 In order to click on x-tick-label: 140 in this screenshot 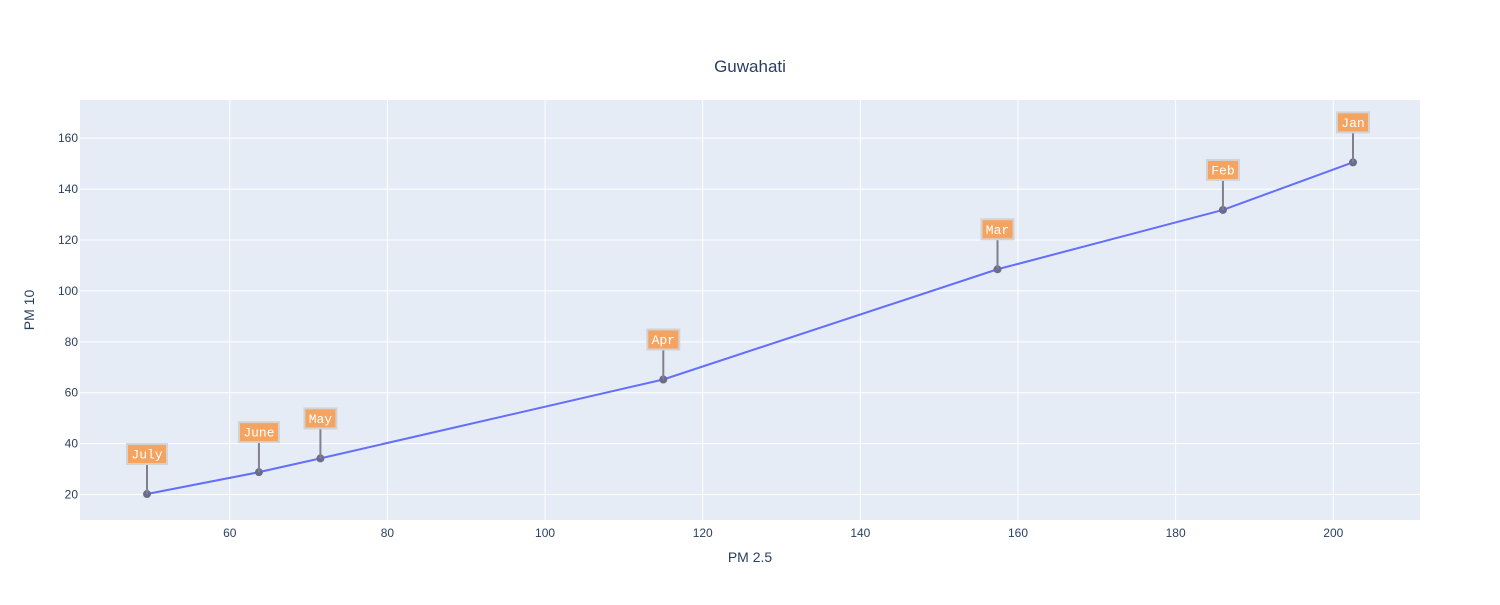, I will do `click(860, 533)`.